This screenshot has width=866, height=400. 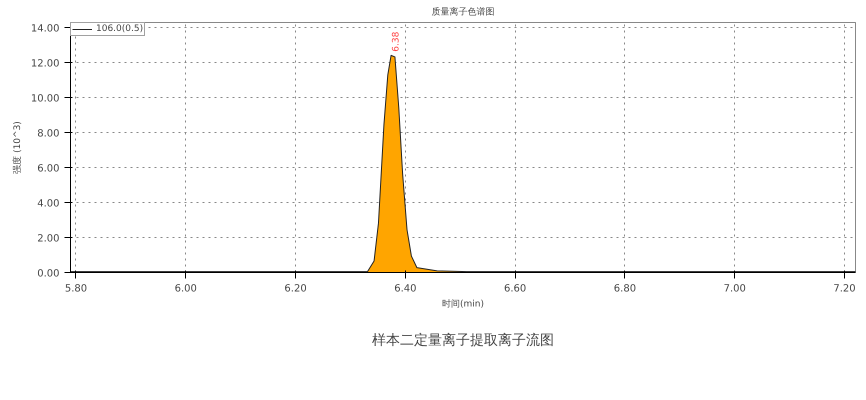 What do you see at coordinates (515, 289) in the screenshot?
I see `x-tick-label: 6.60` at bounding box center [515, 289].